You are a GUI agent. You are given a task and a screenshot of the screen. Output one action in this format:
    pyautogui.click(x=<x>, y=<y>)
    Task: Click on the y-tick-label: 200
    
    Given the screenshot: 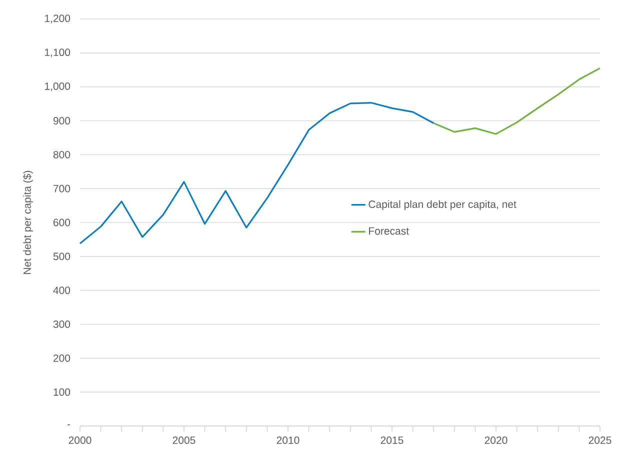 What is the action you would take?
    pyautogui.click(x=62, y=358)
    